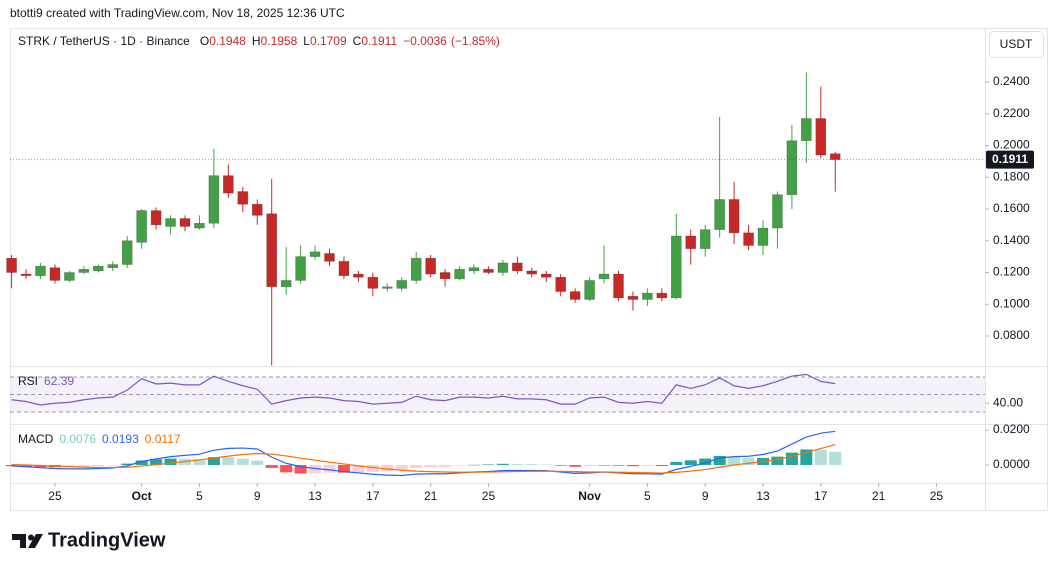 The image size is (1057, 571). What do you see at coordinates (279, 41) in the screenshot?
I see `ohlc-value: 0.1958` at bounding box center [279, 41].